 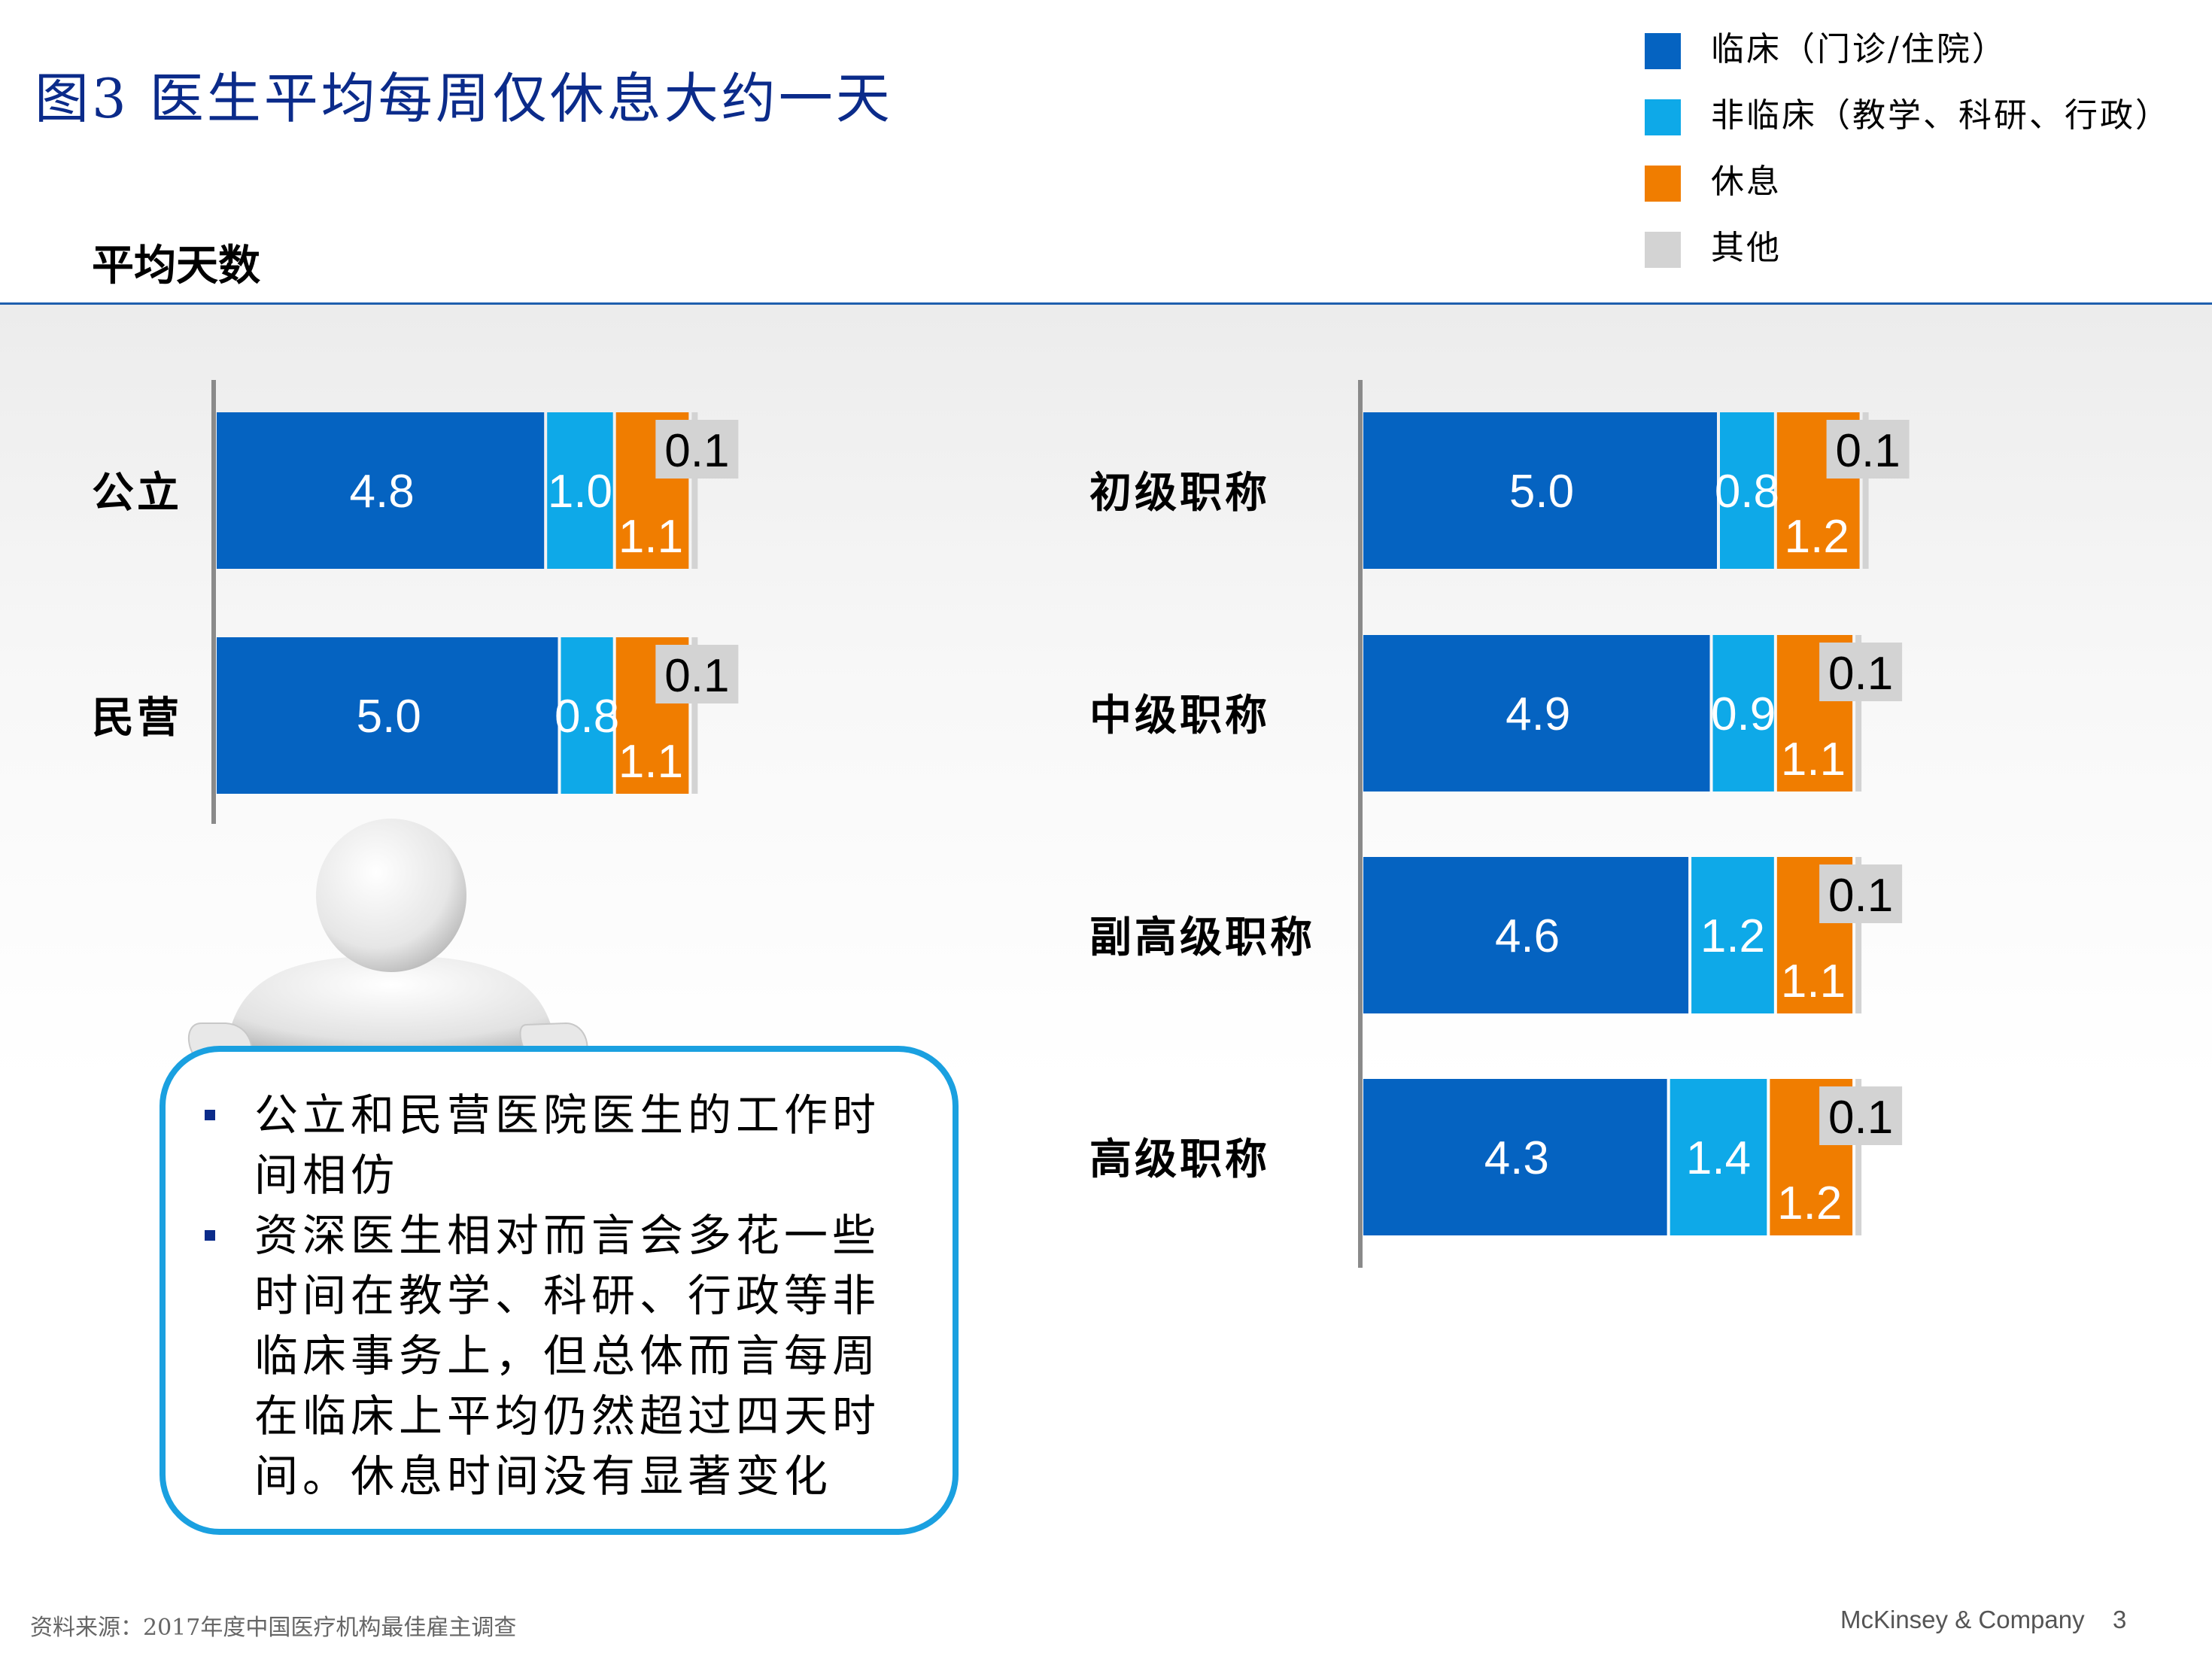 What do you see at coordinates (137, 718) in the screenshot?
I see `category-label: 民营` at bounding box center [137, 718].